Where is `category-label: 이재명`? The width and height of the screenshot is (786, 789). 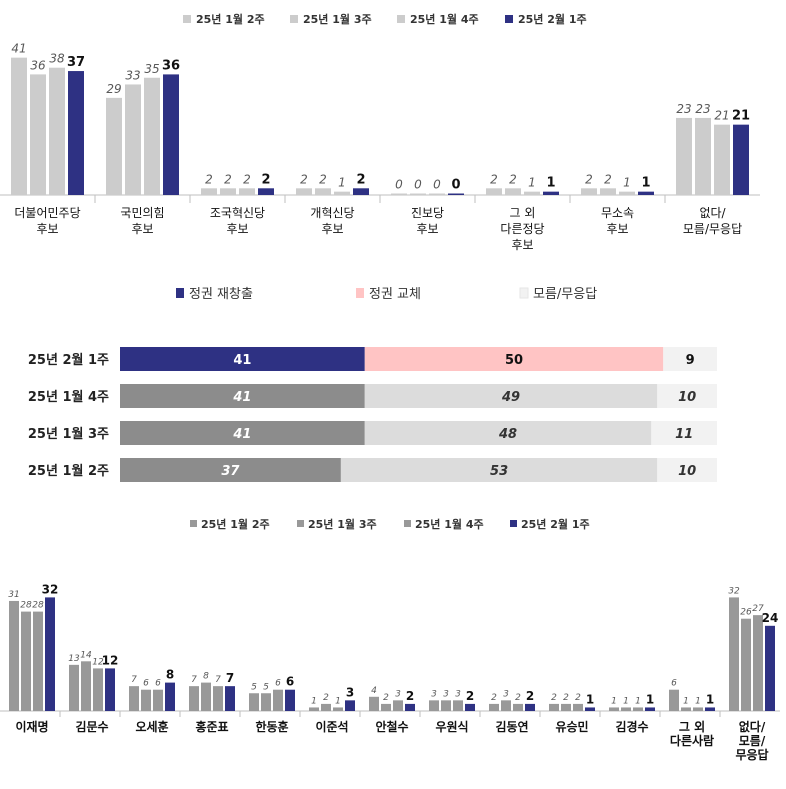 category-label: 이재명 is located at coordinates (31, 726).